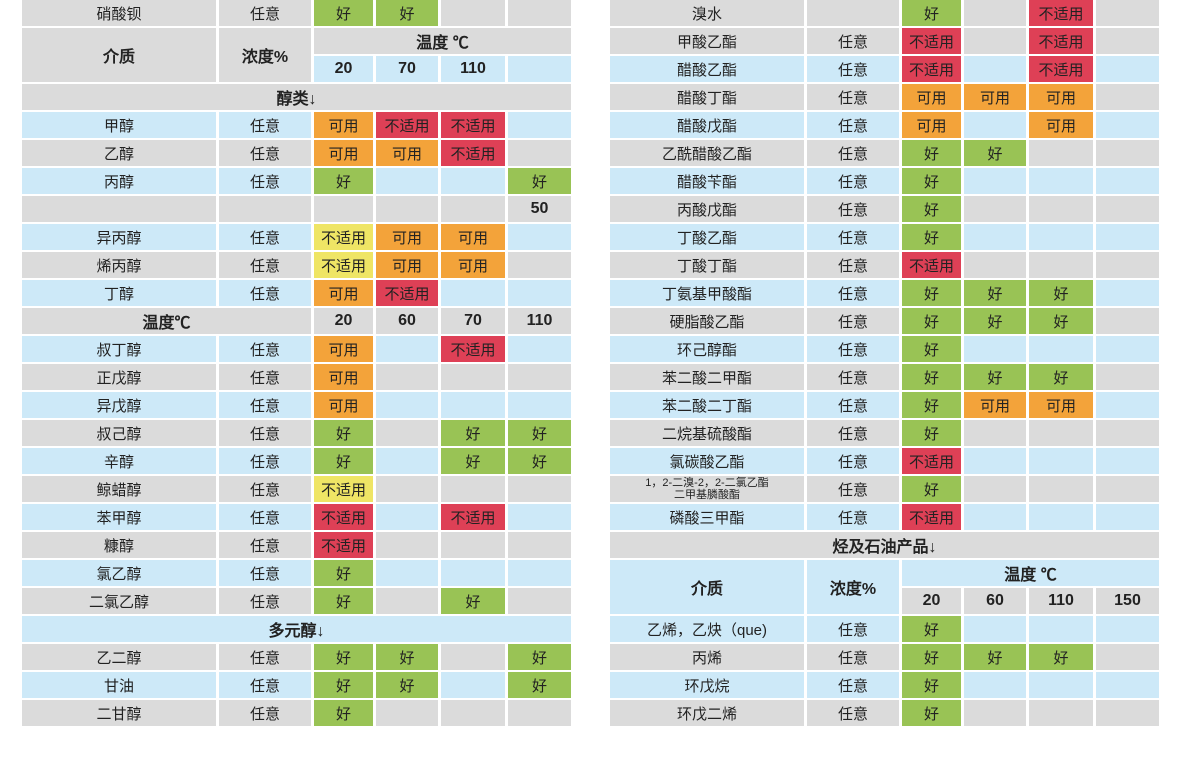 This screenshot has width=1200, height=762. What do you see at coordinates (119, 181) in the screenshot?
I see `medium-name-cell: 丙醇` at bounding box center [119, 181].